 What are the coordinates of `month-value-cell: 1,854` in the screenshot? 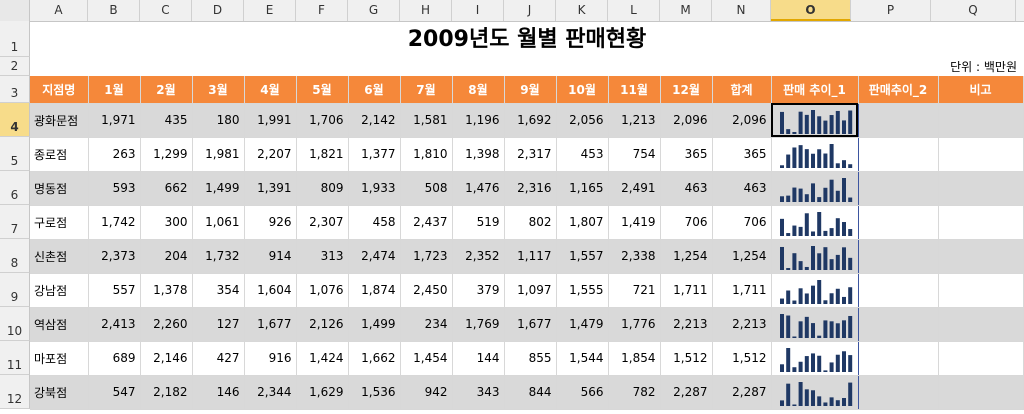 It's located at (634, 358).